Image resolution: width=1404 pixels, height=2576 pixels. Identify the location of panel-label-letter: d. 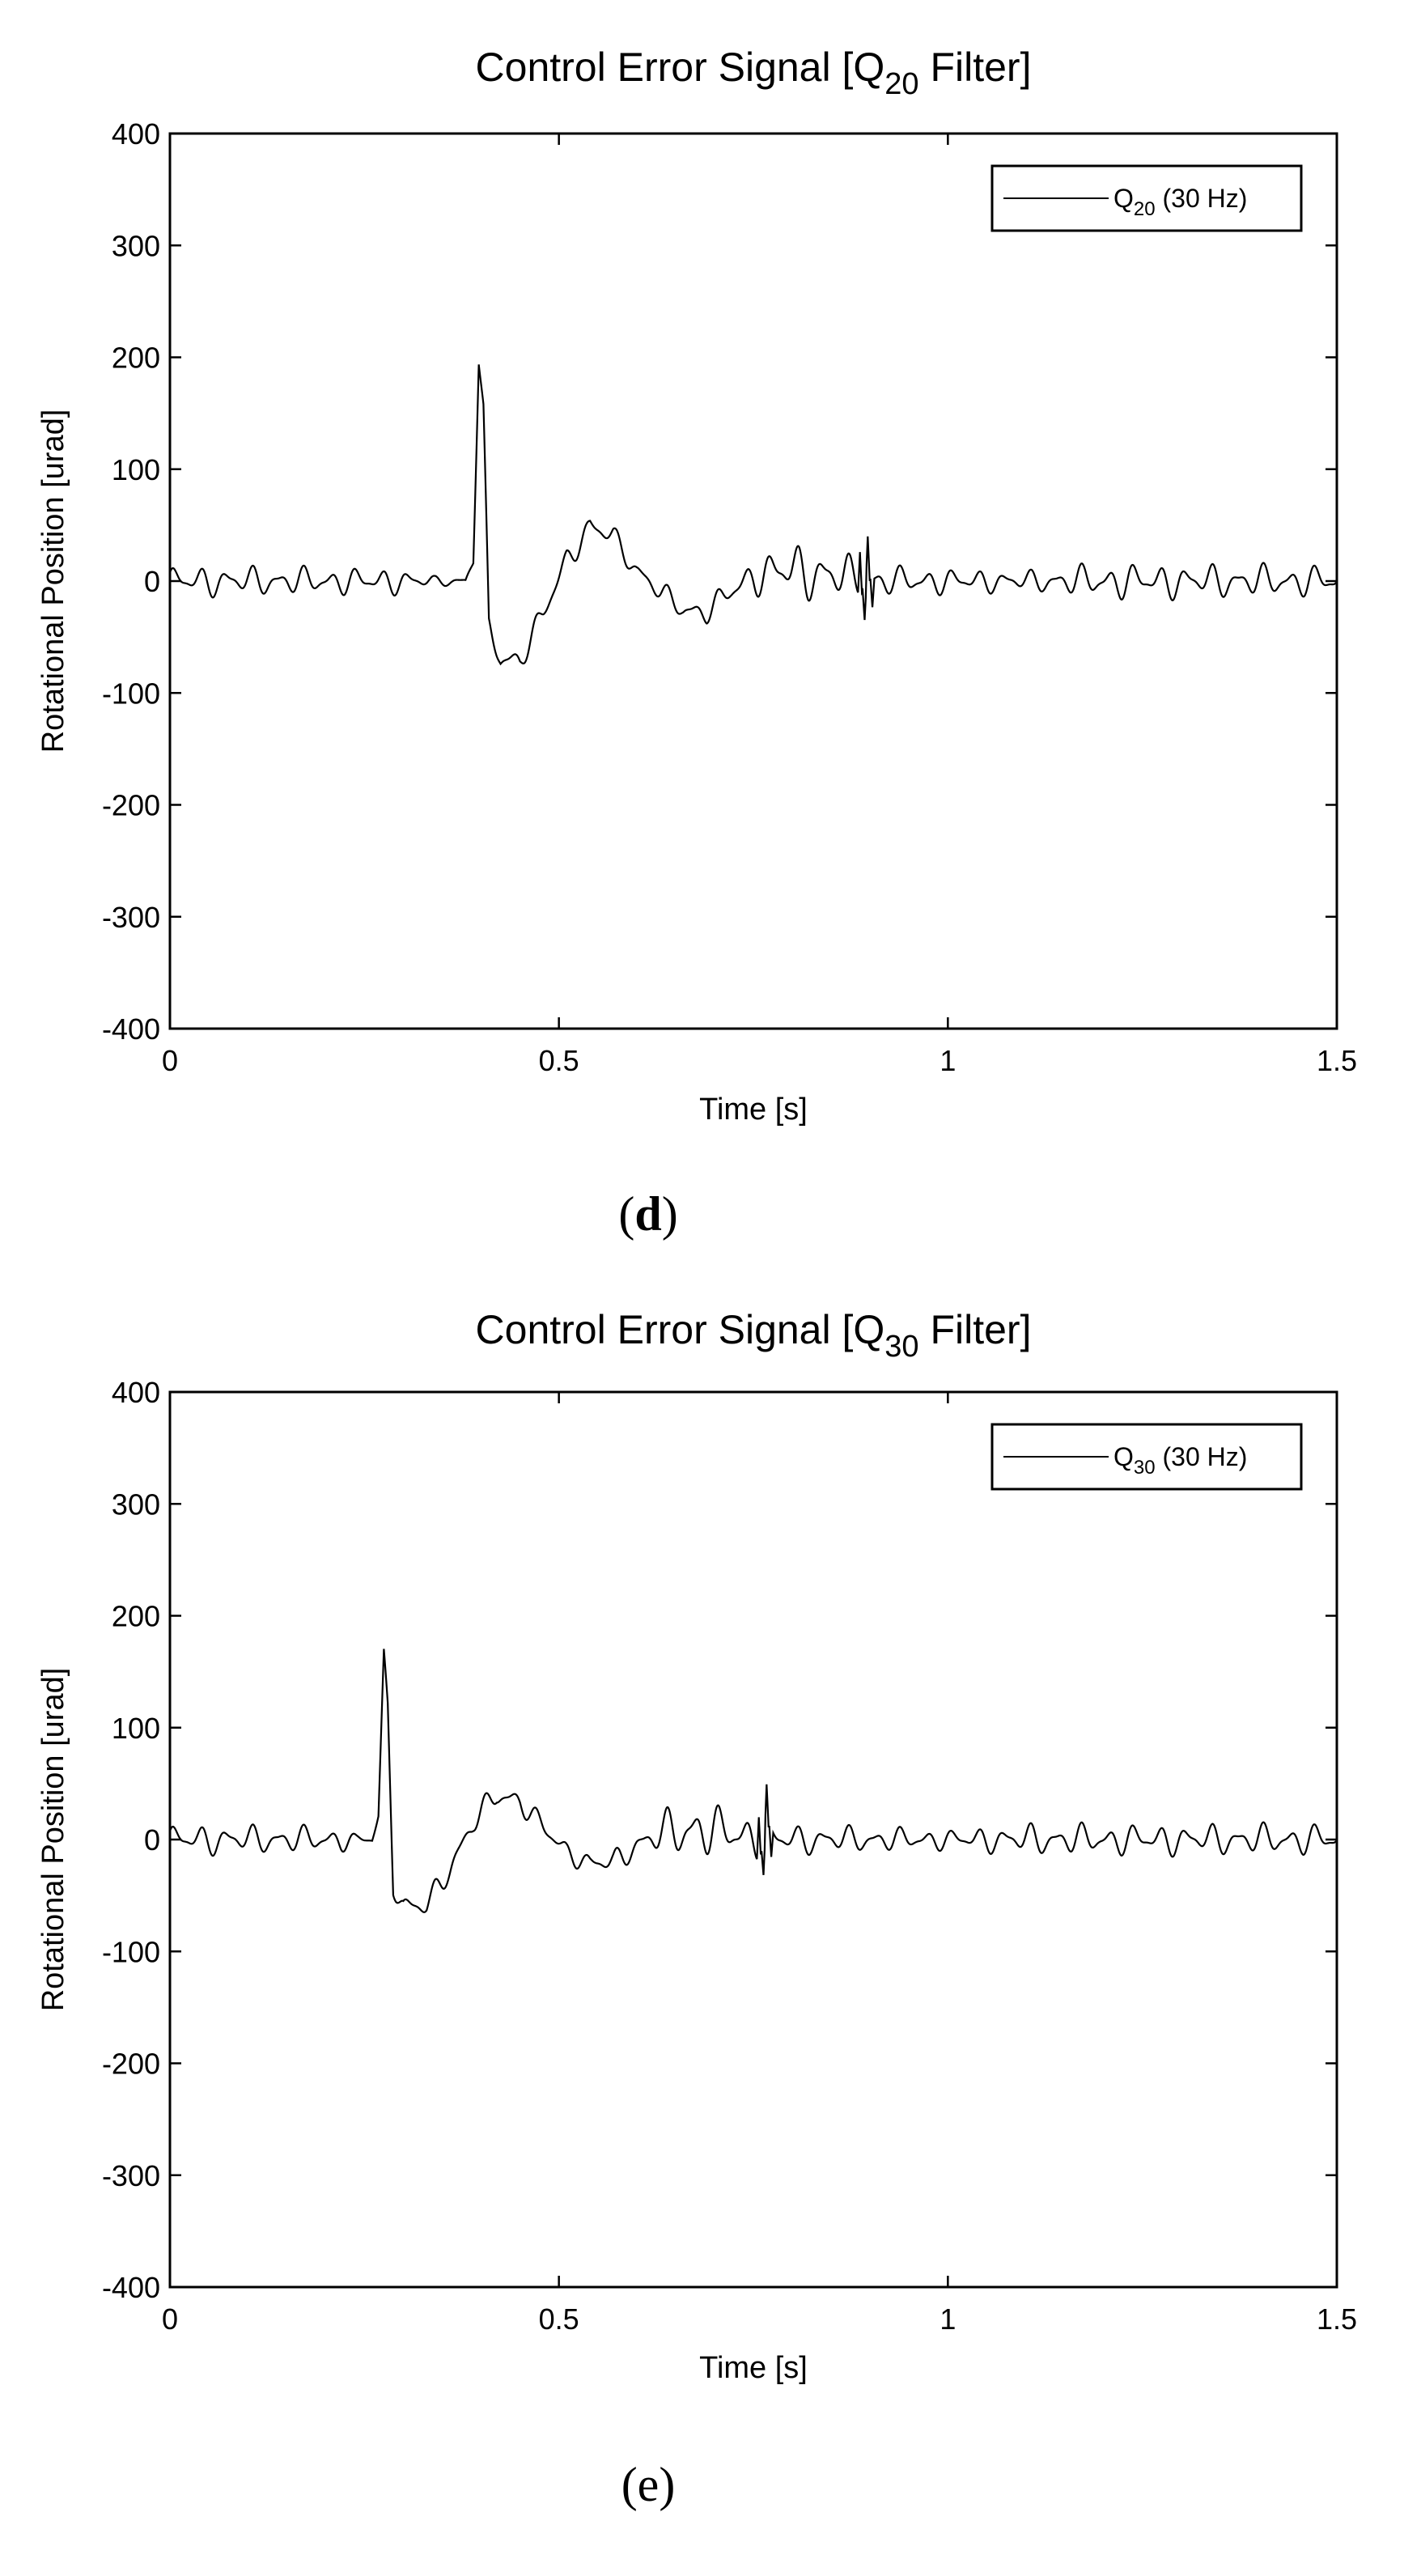
(647, 1214).